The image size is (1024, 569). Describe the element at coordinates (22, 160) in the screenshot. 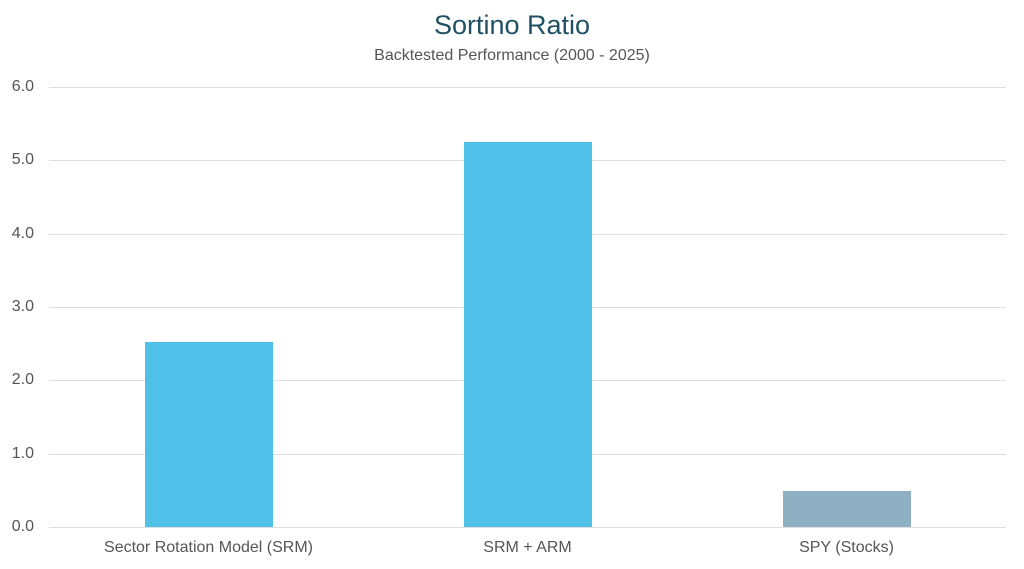

I see `y-tick-label: 5.0` at that location.